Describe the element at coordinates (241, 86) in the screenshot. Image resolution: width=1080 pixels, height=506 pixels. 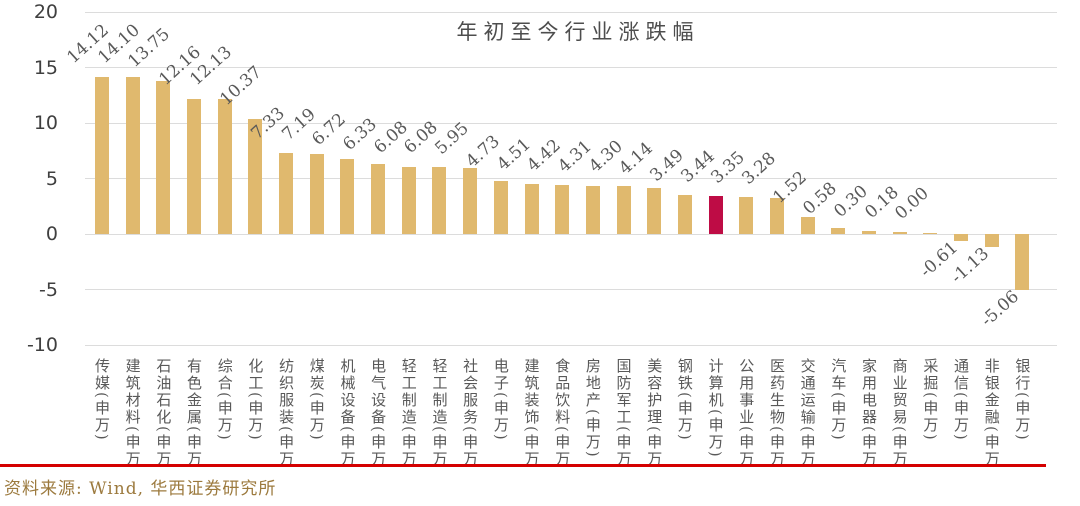
I see `bar-value-label: 10.37` at that location.